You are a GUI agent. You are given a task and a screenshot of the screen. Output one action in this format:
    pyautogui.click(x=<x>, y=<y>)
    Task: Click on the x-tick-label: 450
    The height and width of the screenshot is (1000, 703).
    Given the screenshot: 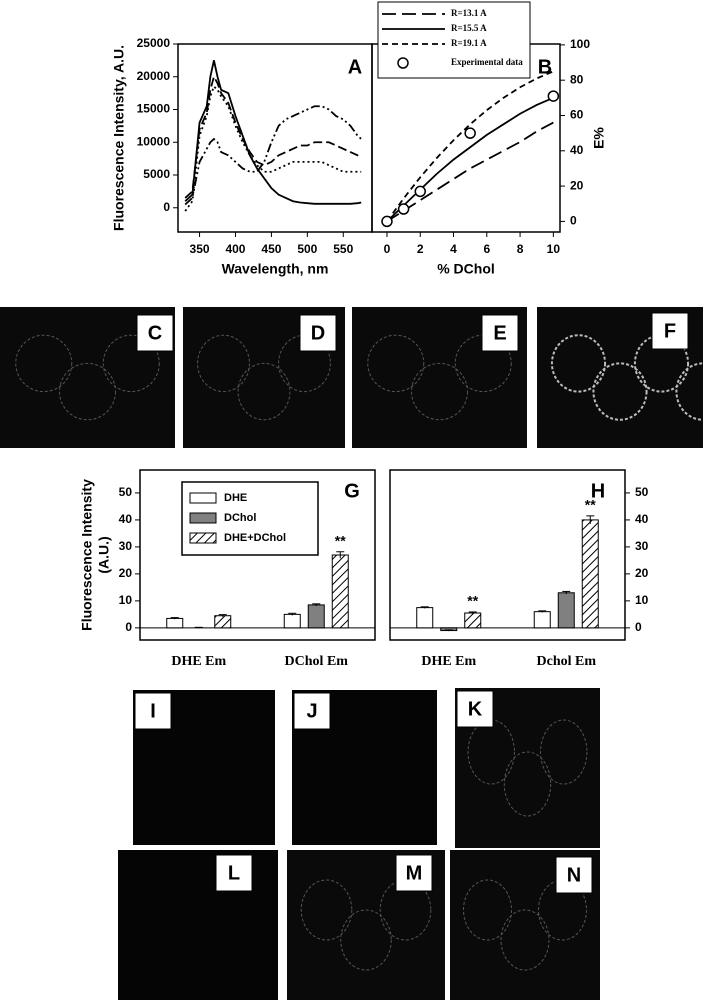 What is the action you would take?
    pyautogui.click(x=271, y=249)
    